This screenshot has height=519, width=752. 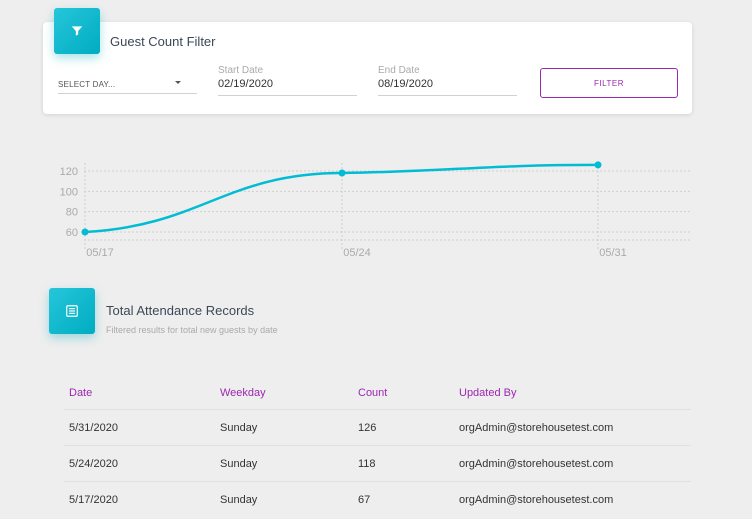 I want to click on chevron-down-icon, so click(x=178, y=82).